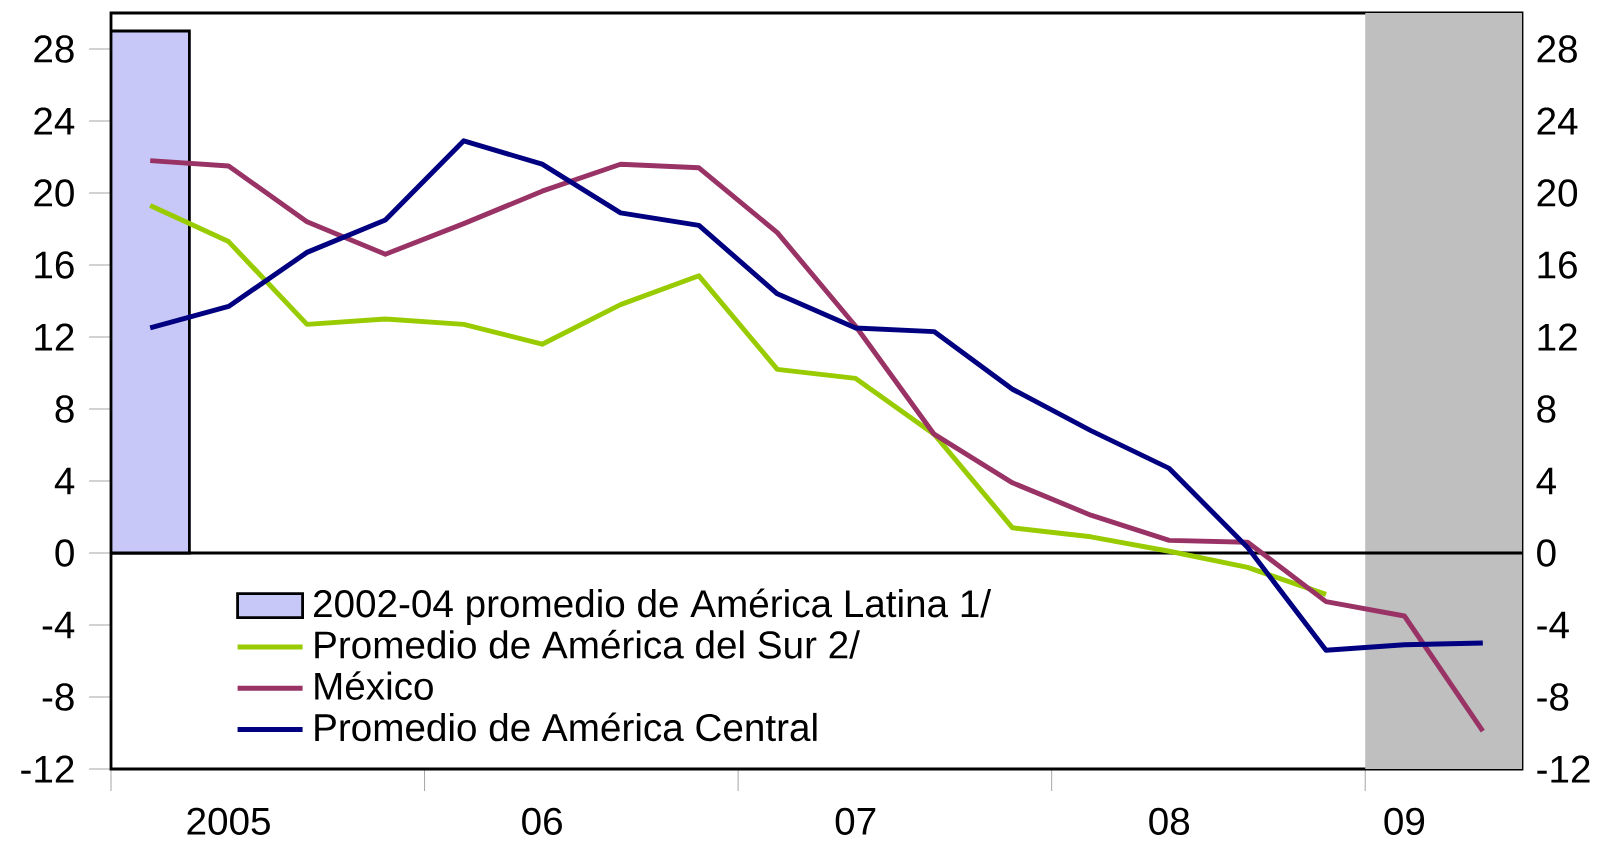 The image size is (1624, 842). Describe the element at coordinates (1557, 193) in the screenshot. I see `y2-tick-label: 20` at that location.